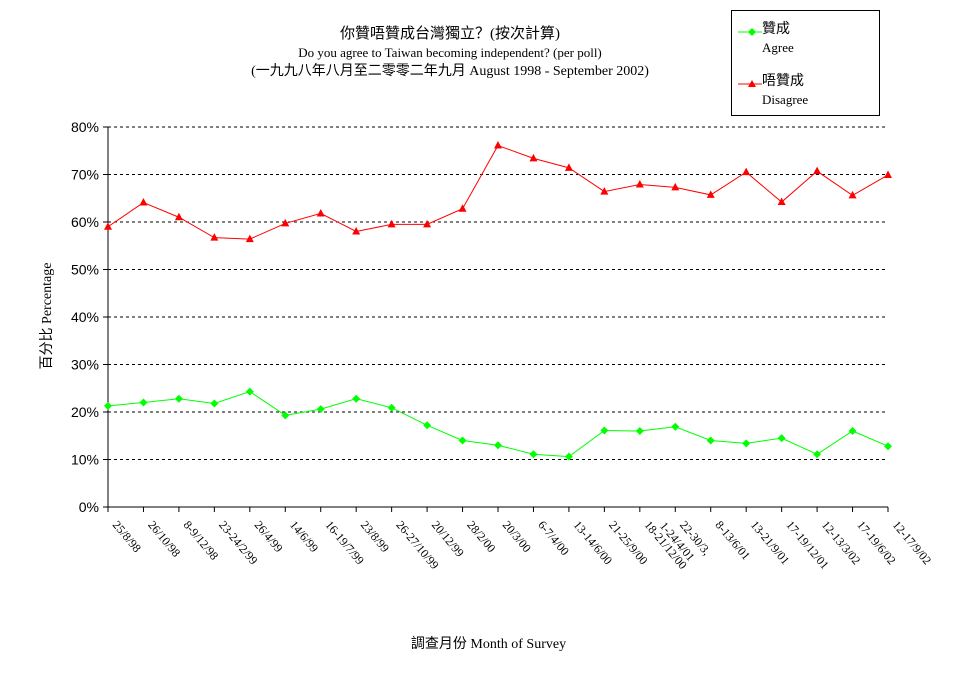  I want to click on y-tick-label: 70%, so click(85, 175).